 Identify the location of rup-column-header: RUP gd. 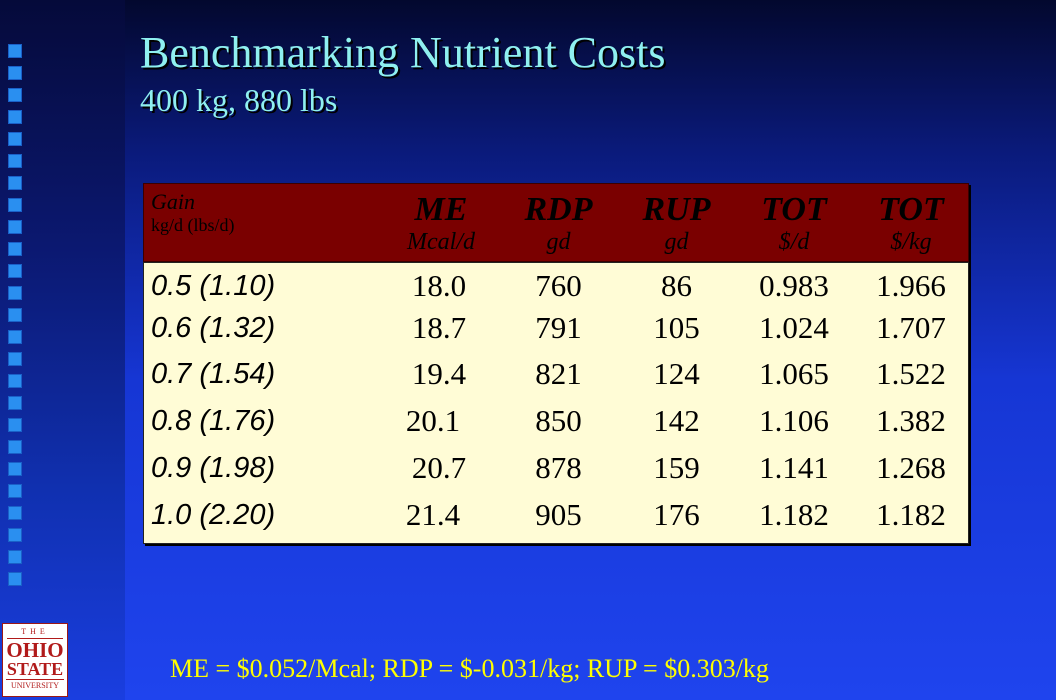
(676, 224).